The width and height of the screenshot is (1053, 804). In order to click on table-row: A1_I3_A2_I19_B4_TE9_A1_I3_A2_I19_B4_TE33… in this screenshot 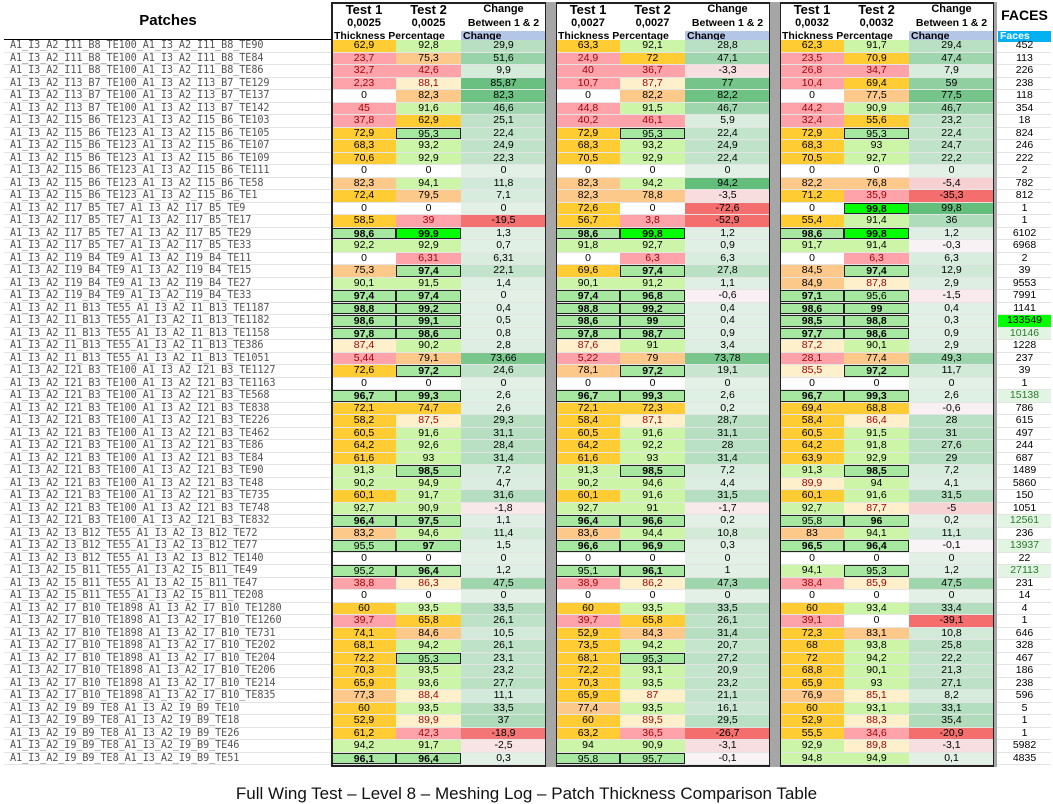, I will do `click(527, 296)`.